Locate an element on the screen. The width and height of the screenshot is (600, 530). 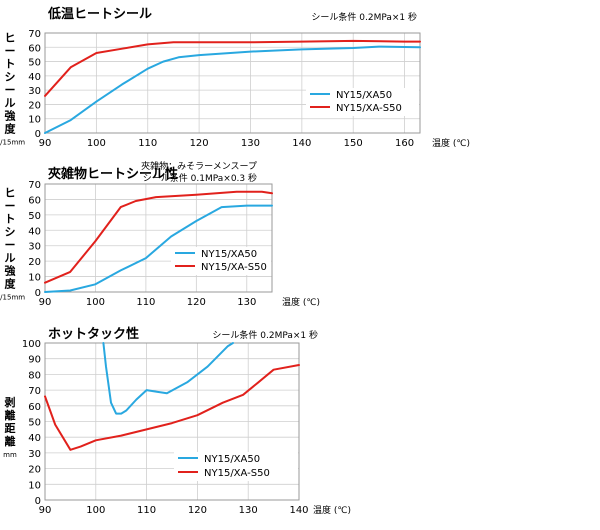
chart1-y-axis-label-char: シ is located at coordinates (10, 77).